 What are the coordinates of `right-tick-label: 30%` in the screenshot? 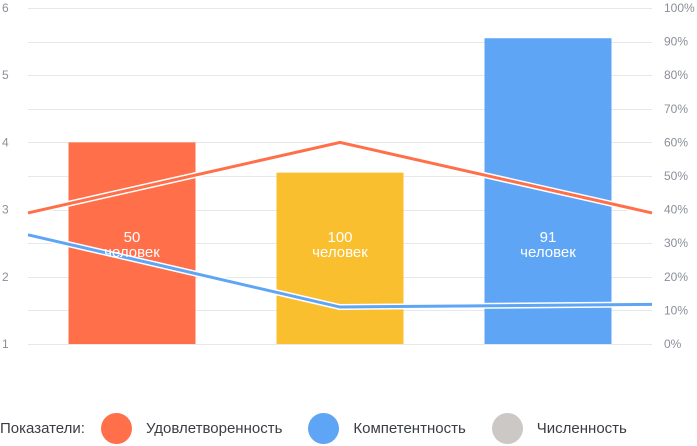 It's located at (676, 243).